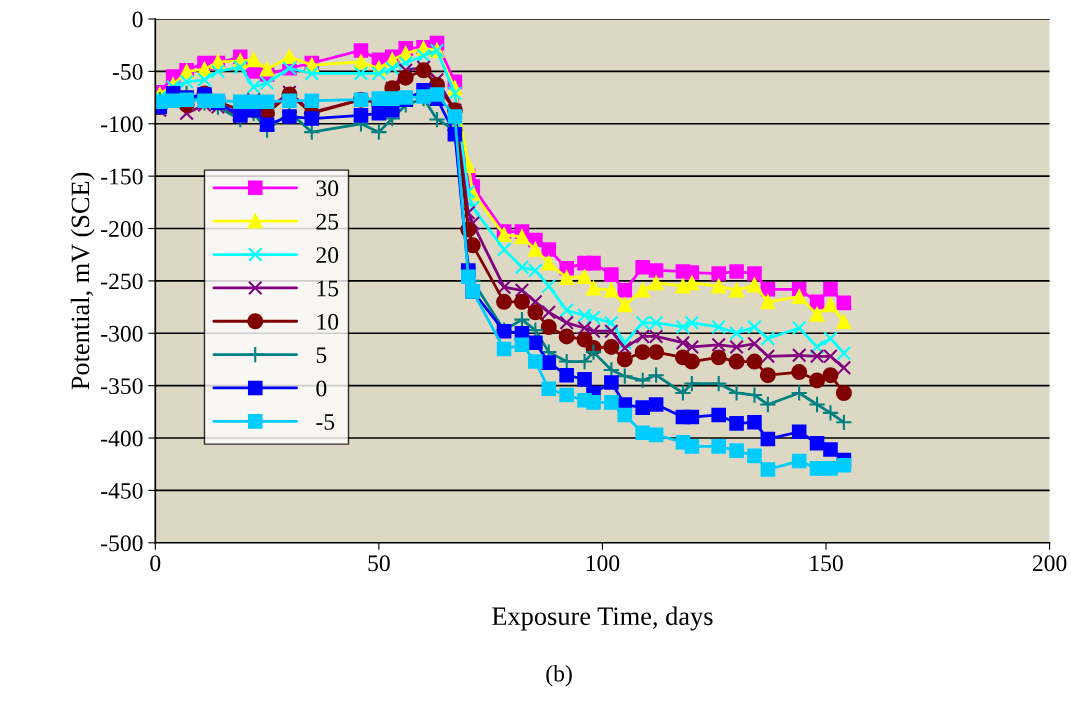 This screenshot has width=1071, height=704. I want to click on x-axis-title: Exposure Time, days, so click(602, 618).